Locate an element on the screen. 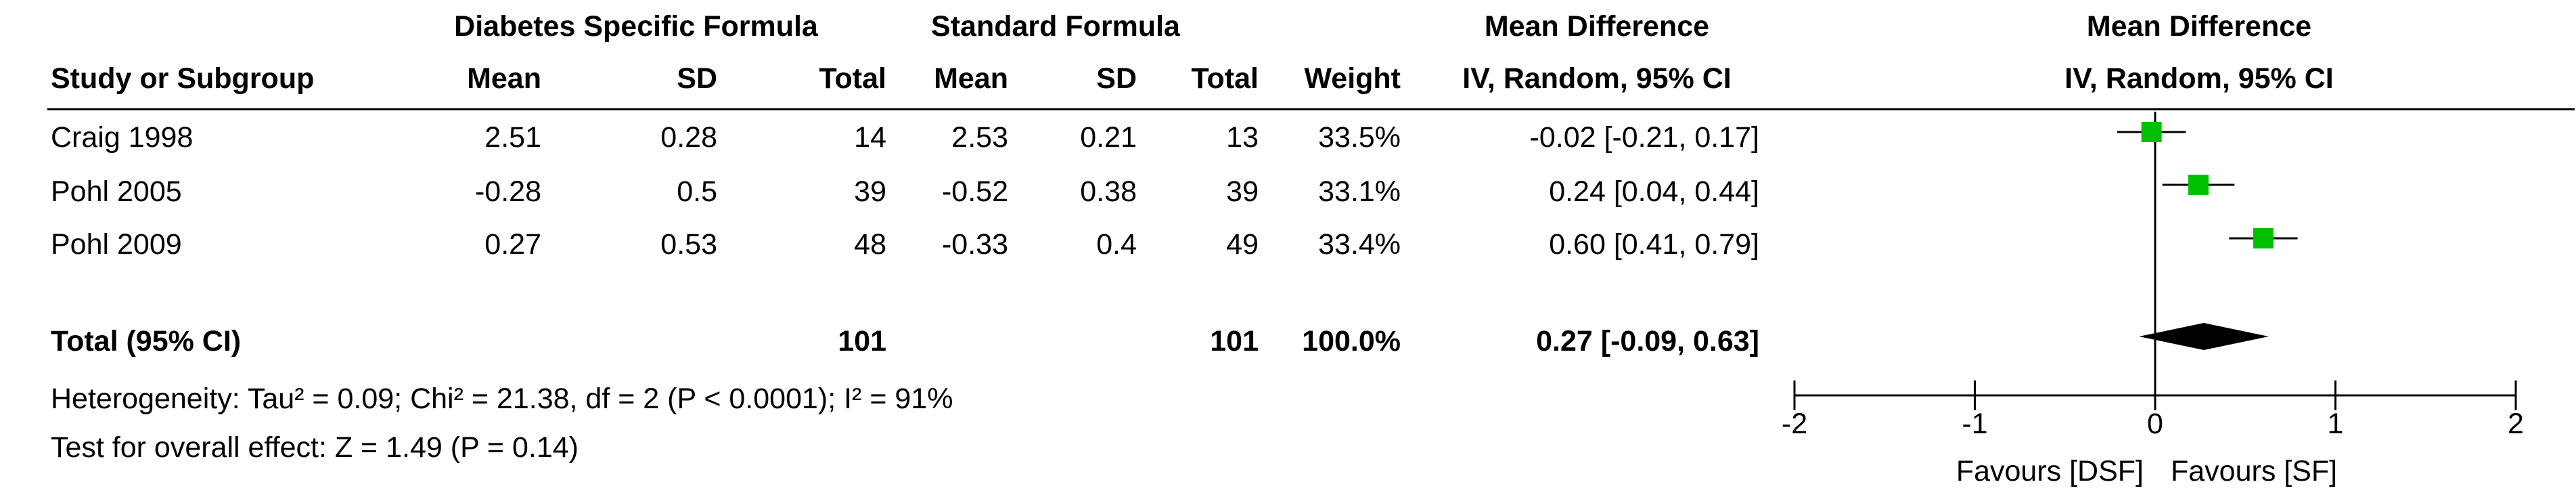 Image resolution: width=2576 pixels, height=501 pixels. mean-sf: -0.33 is located at coordinates (975, 244).